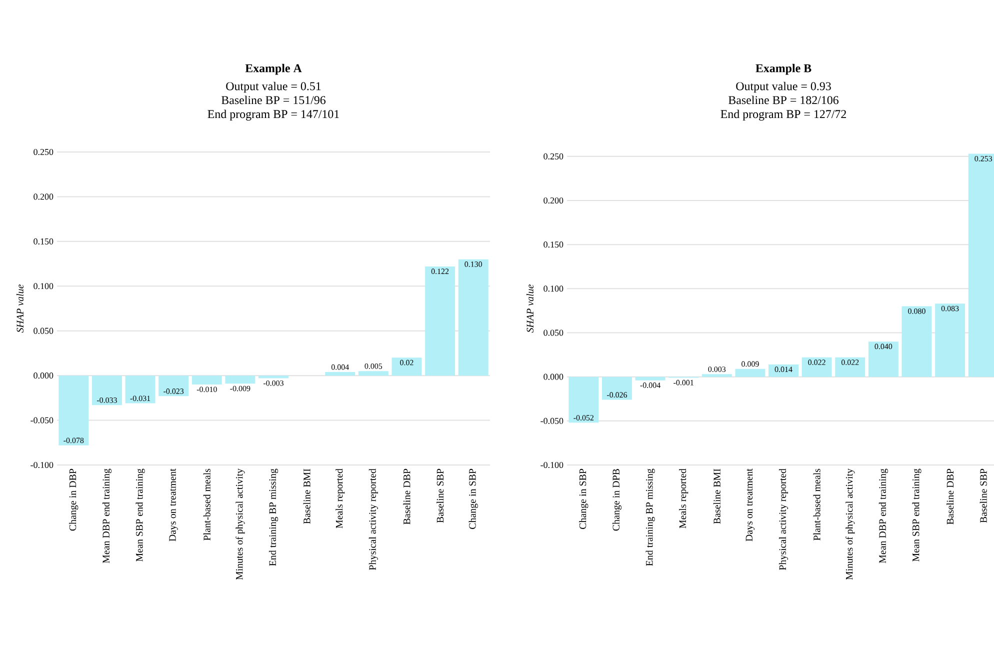 The width and height of the screenshot is (994, 646). Describe the element at coordinates (273, 87) in the screenshot. I see `chart-subtitle: Output value = 0.51` at that location.